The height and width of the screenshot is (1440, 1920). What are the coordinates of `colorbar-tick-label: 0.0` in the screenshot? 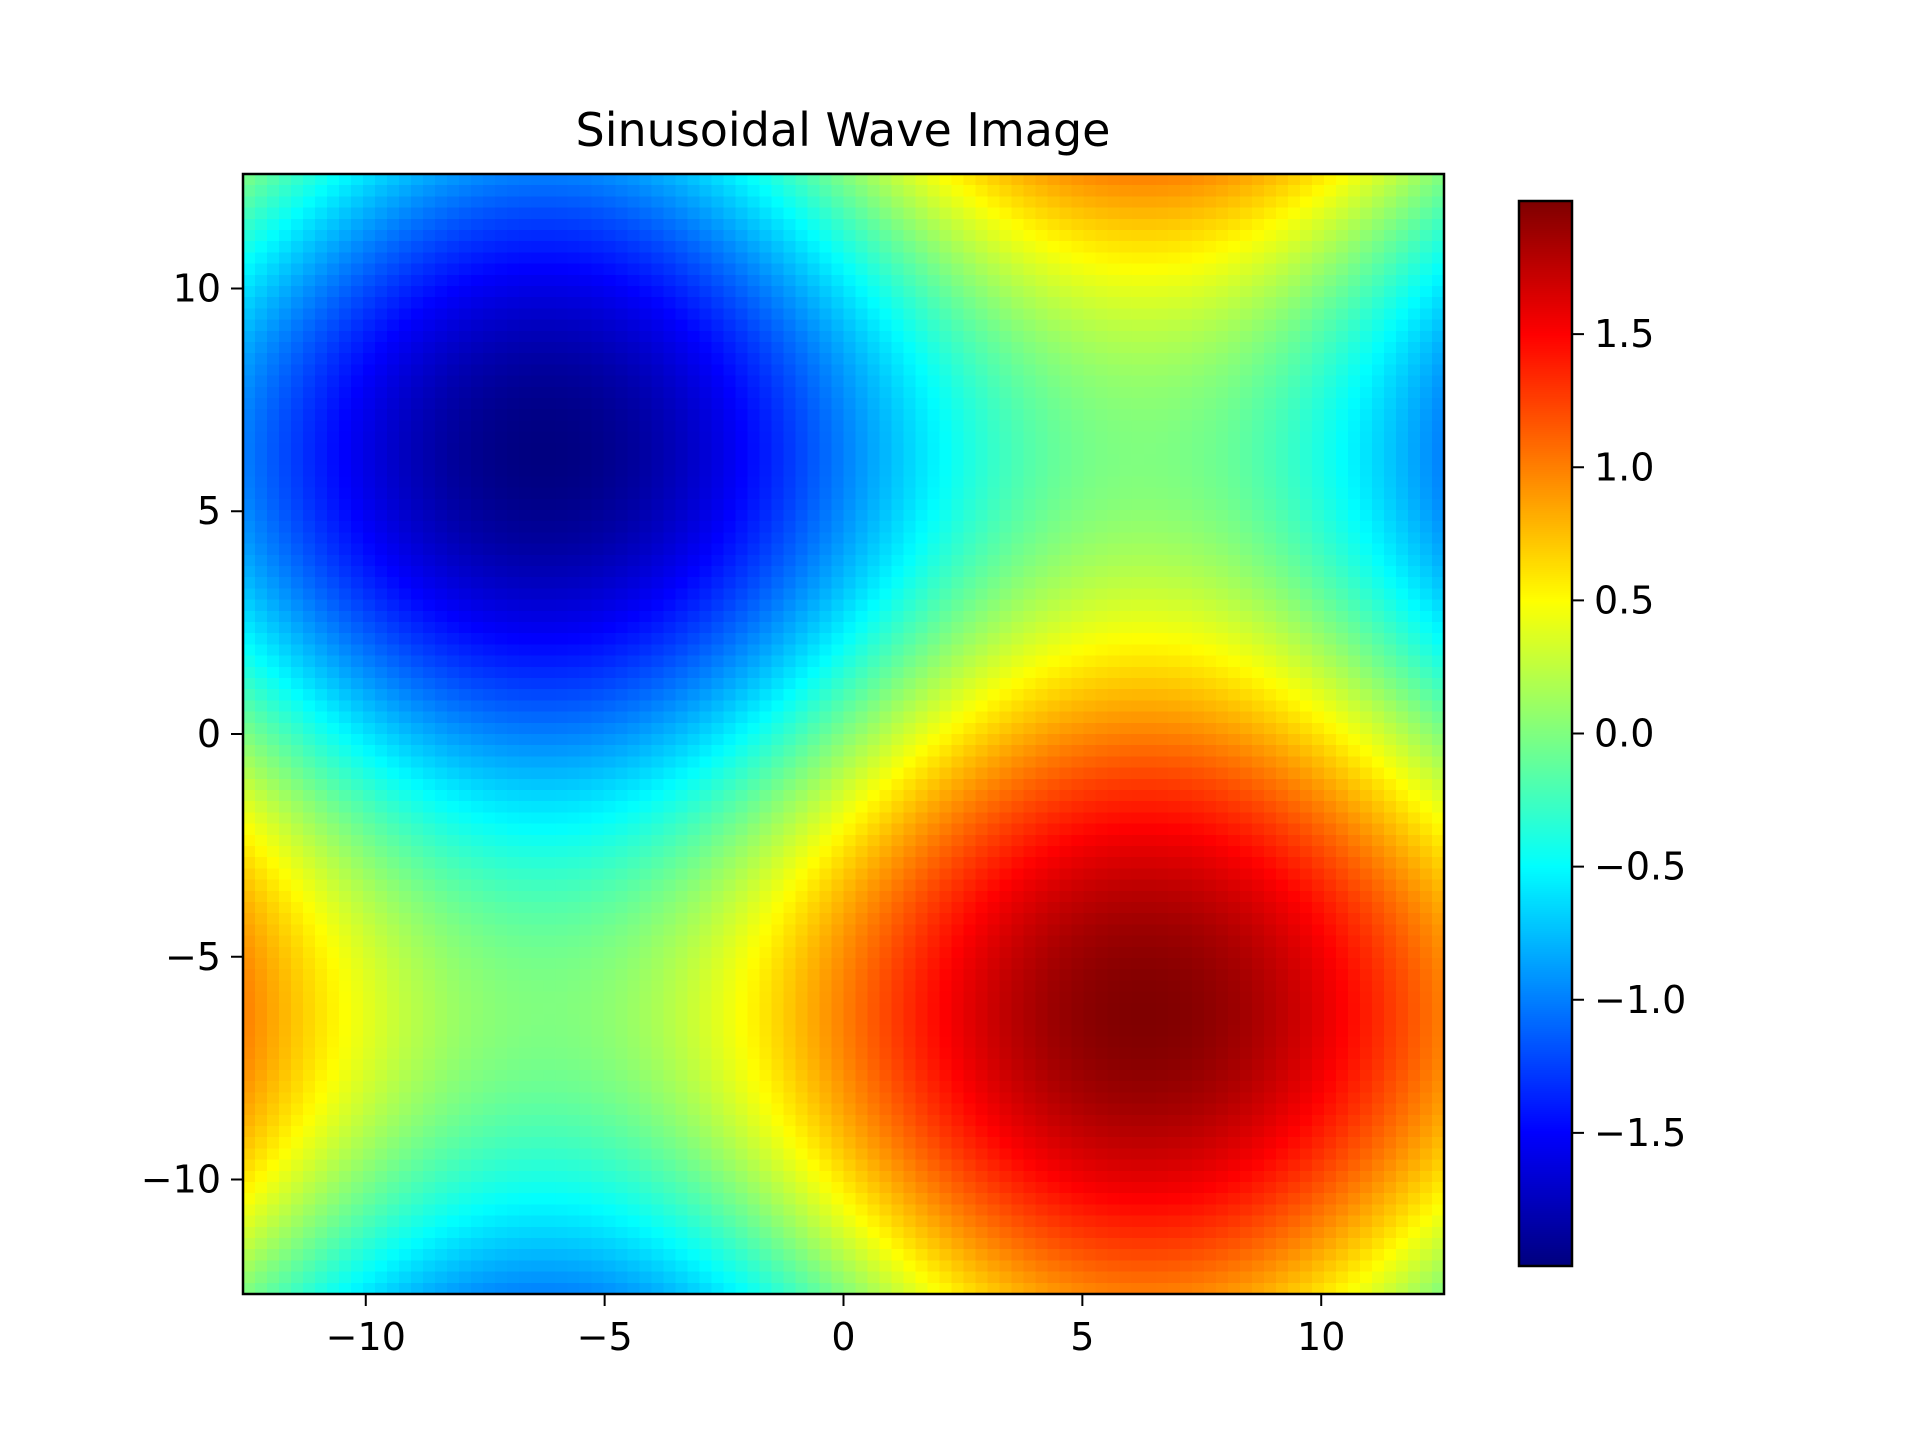 It's located at (1624, 734).